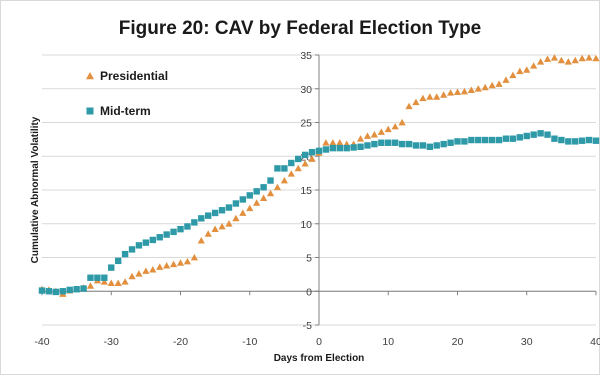 Image resolution: width=600 pixels, height=375 pixels. I want to click on y-tick-label: 5, so click(309, 259).